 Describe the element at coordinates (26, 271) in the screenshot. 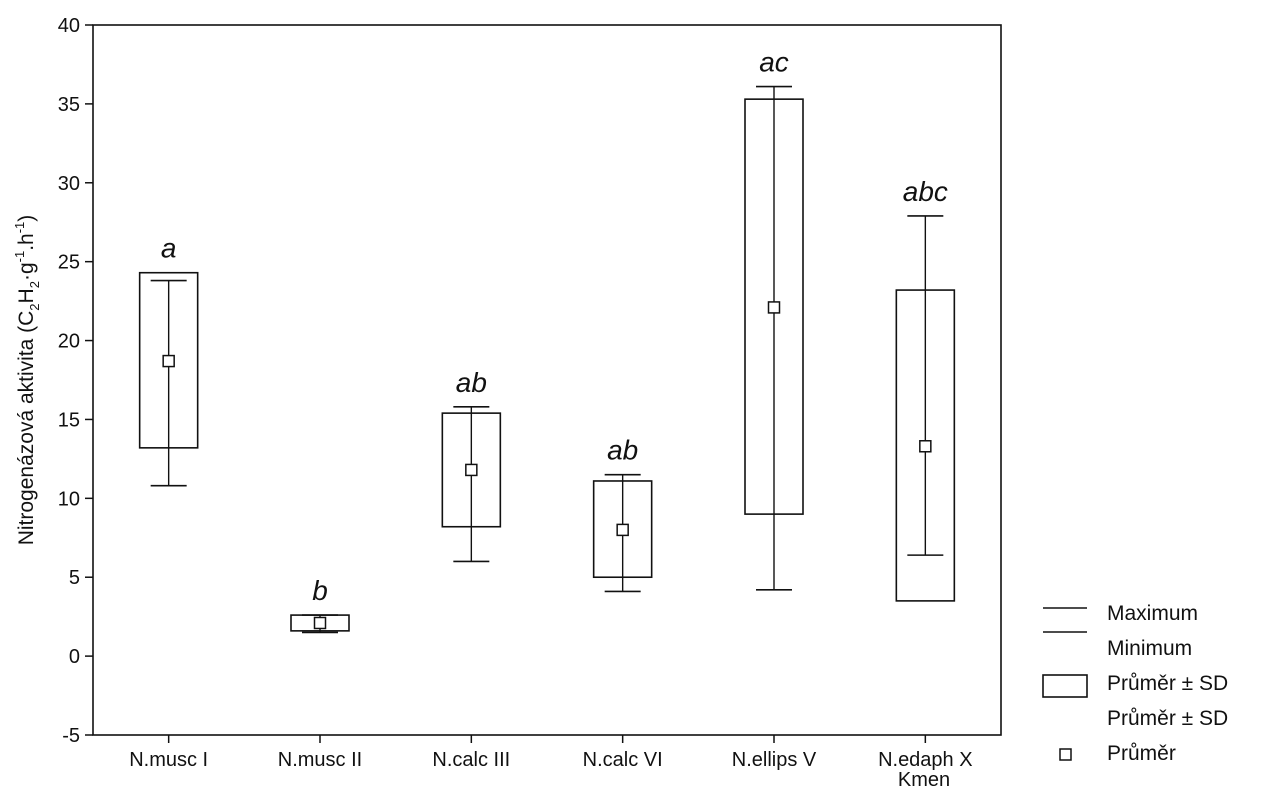

I see `y-axis-label-mid2: ·g` at that location.